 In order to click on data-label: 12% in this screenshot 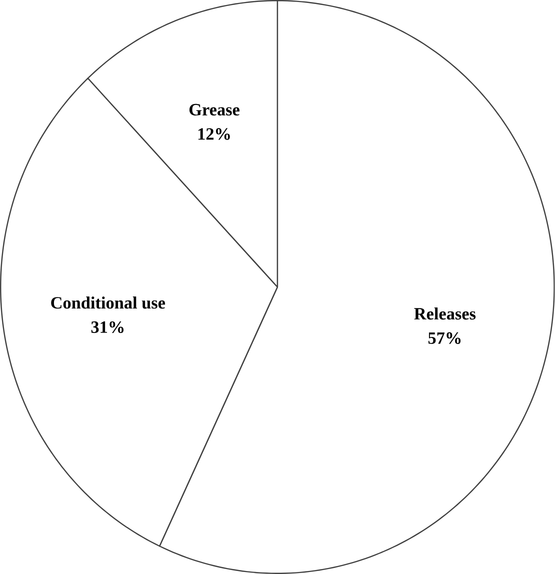, I will do `click(214, 134)`.